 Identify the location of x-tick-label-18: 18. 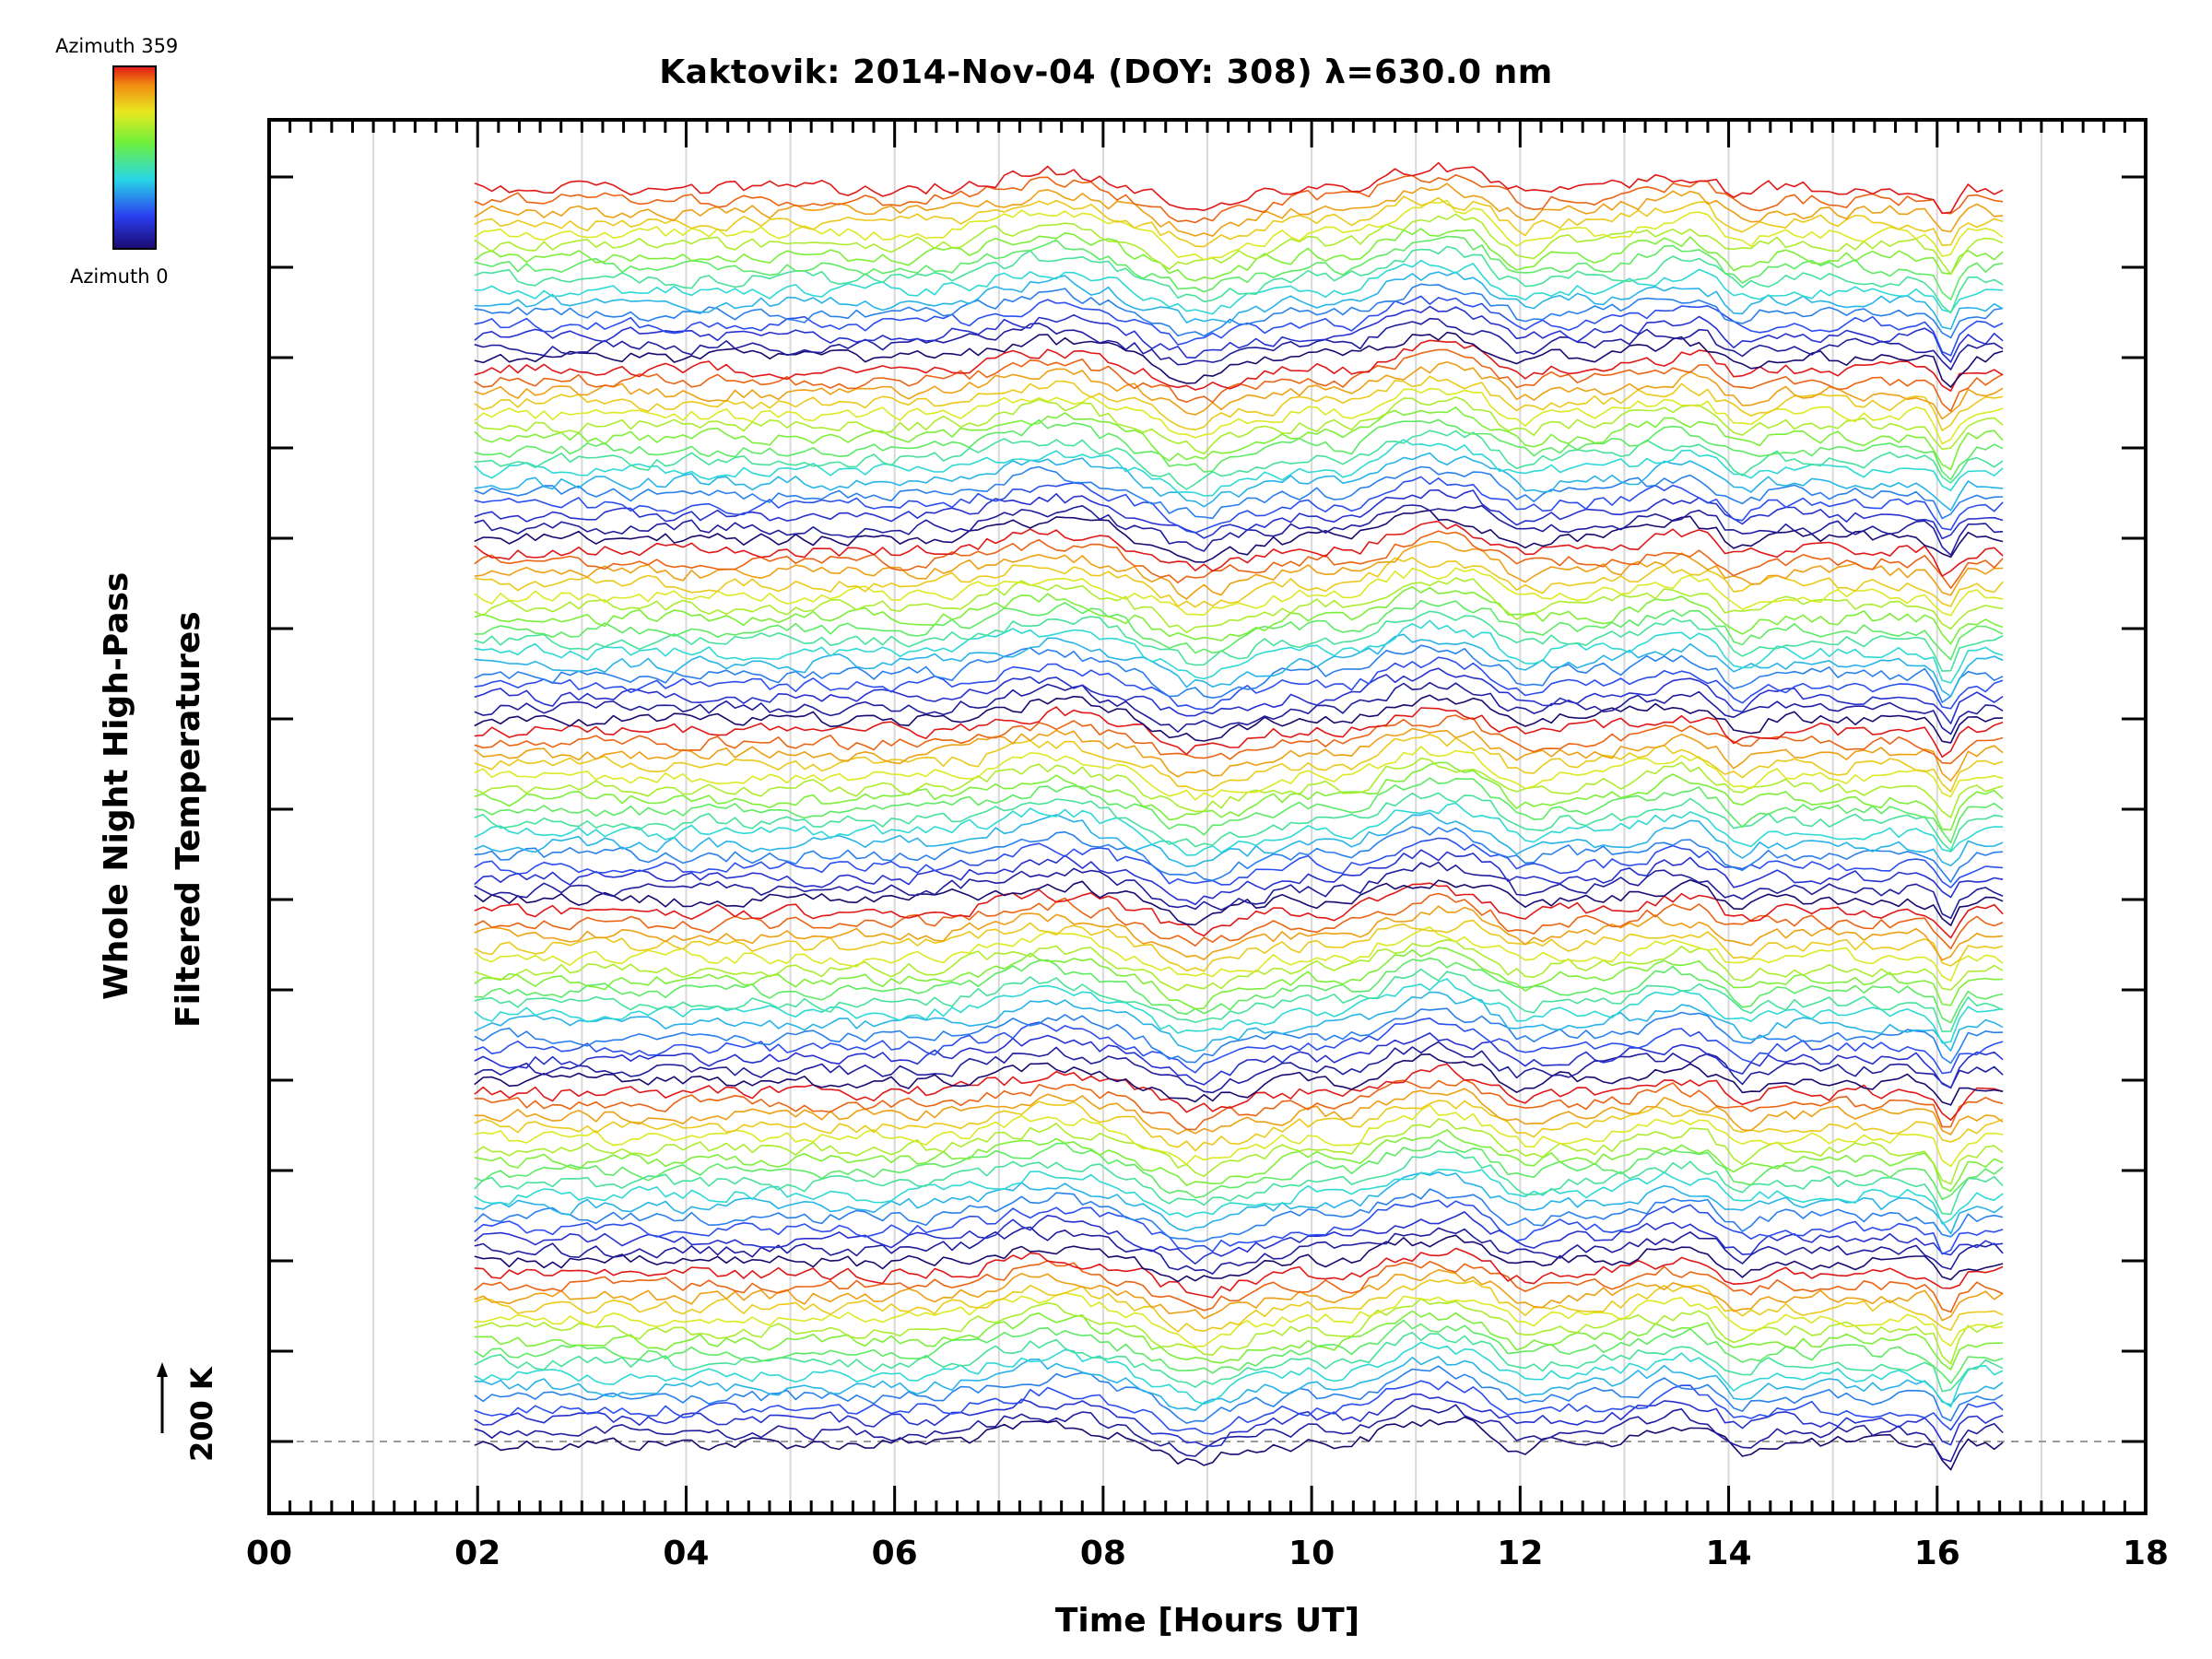
(2146, 1553).